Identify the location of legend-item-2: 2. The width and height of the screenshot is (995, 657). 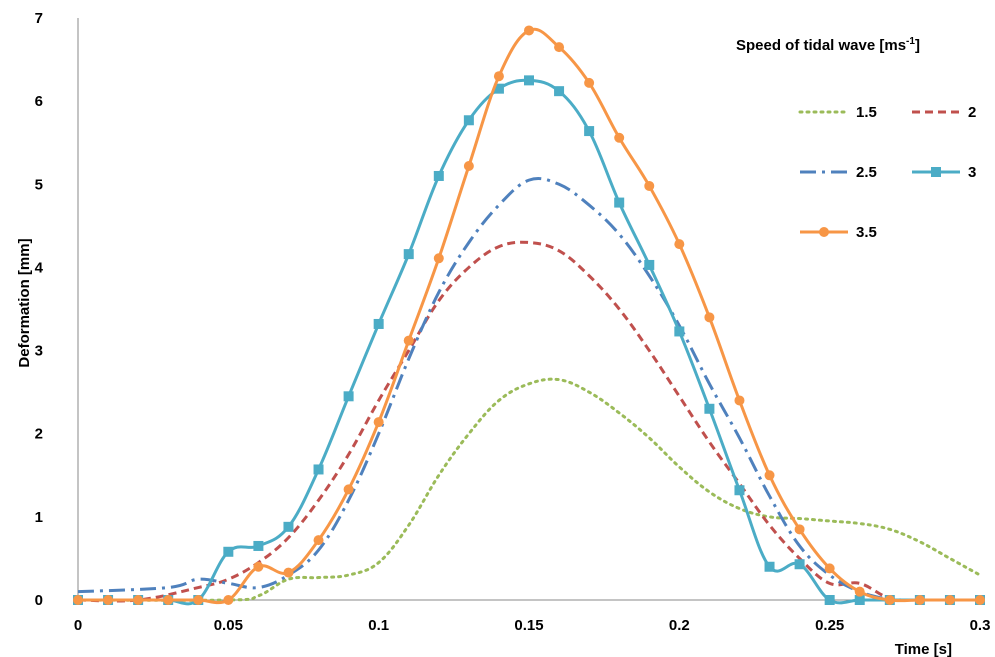
(944, 112).